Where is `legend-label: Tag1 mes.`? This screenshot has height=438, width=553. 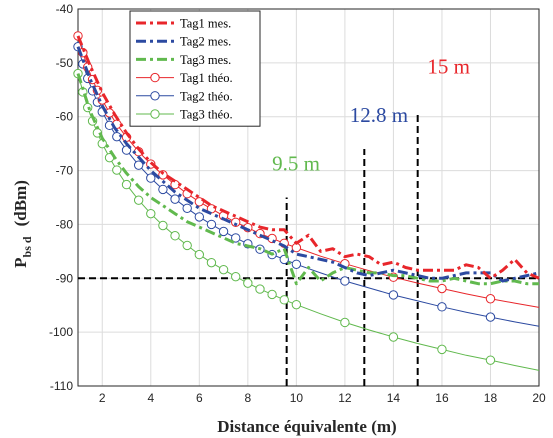
legend-label: Tag1 mes. is located at coordinates (205, 24).